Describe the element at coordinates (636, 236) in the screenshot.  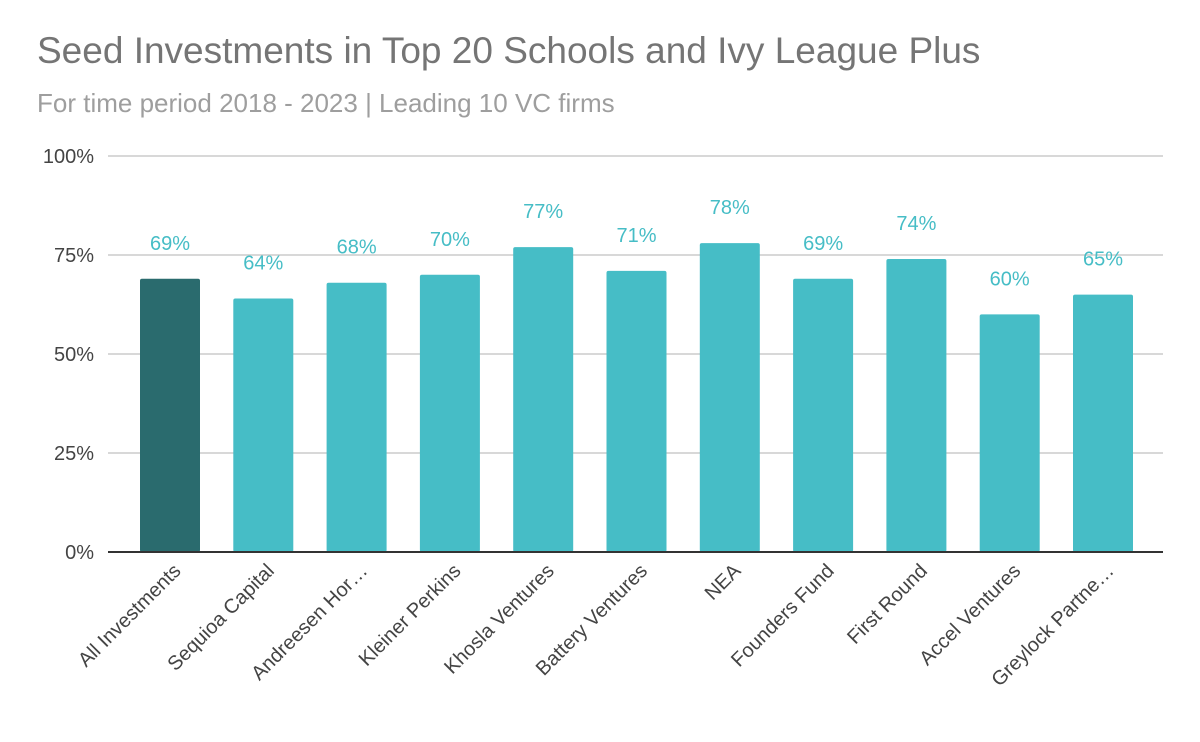
I see `data-label: 71%` at that location.